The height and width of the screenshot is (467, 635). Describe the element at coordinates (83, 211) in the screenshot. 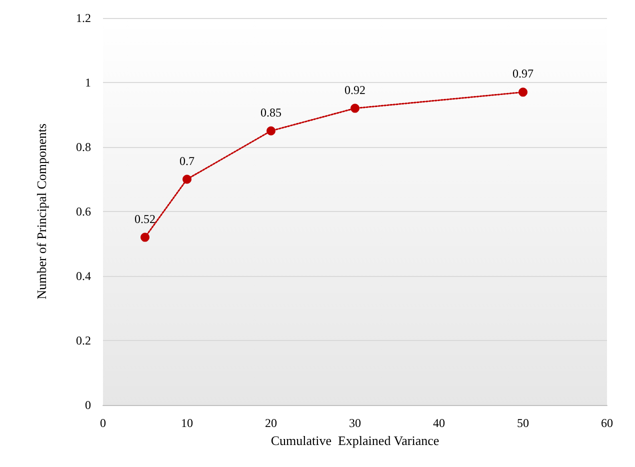

I see `y-tick-label: 0.6` at that location.